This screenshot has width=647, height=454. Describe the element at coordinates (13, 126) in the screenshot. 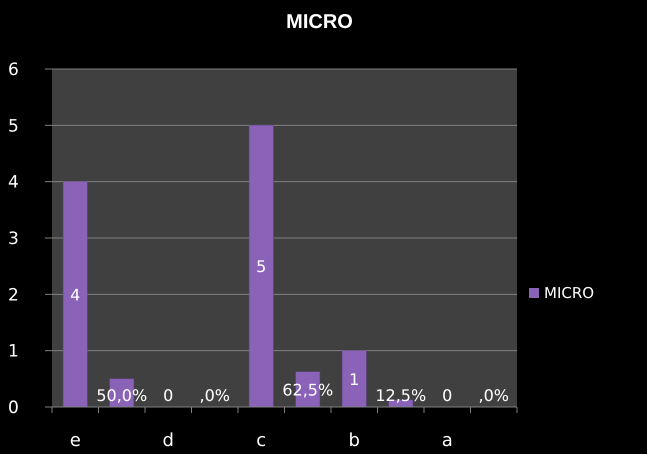

I see `y-tick-label: 5` at that location.